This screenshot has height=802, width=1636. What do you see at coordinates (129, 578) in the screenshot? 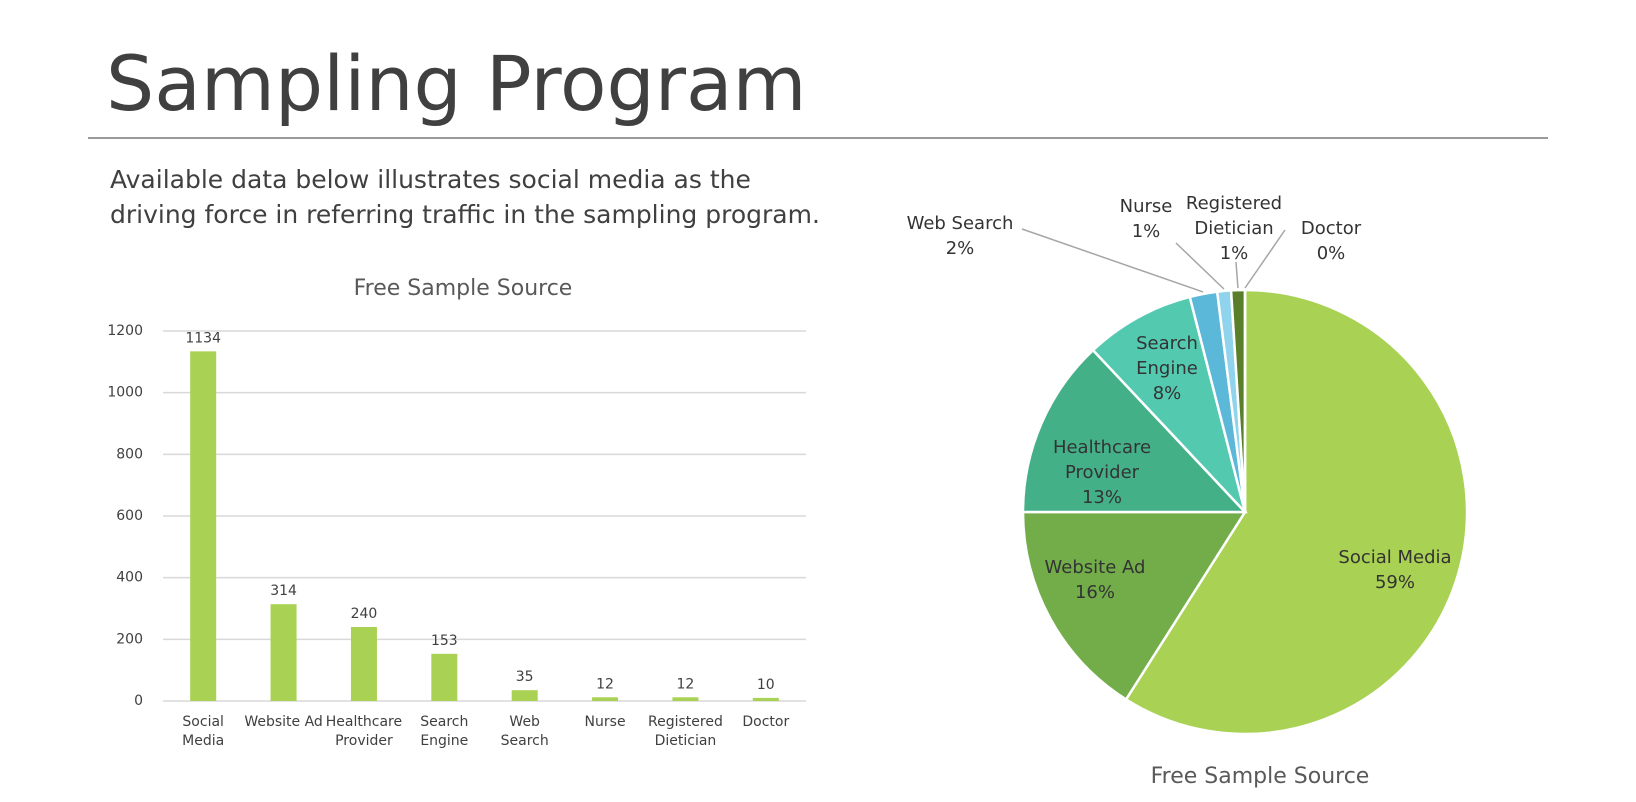
I see `y-tick-label: 400` at bounding box center [129, 578].